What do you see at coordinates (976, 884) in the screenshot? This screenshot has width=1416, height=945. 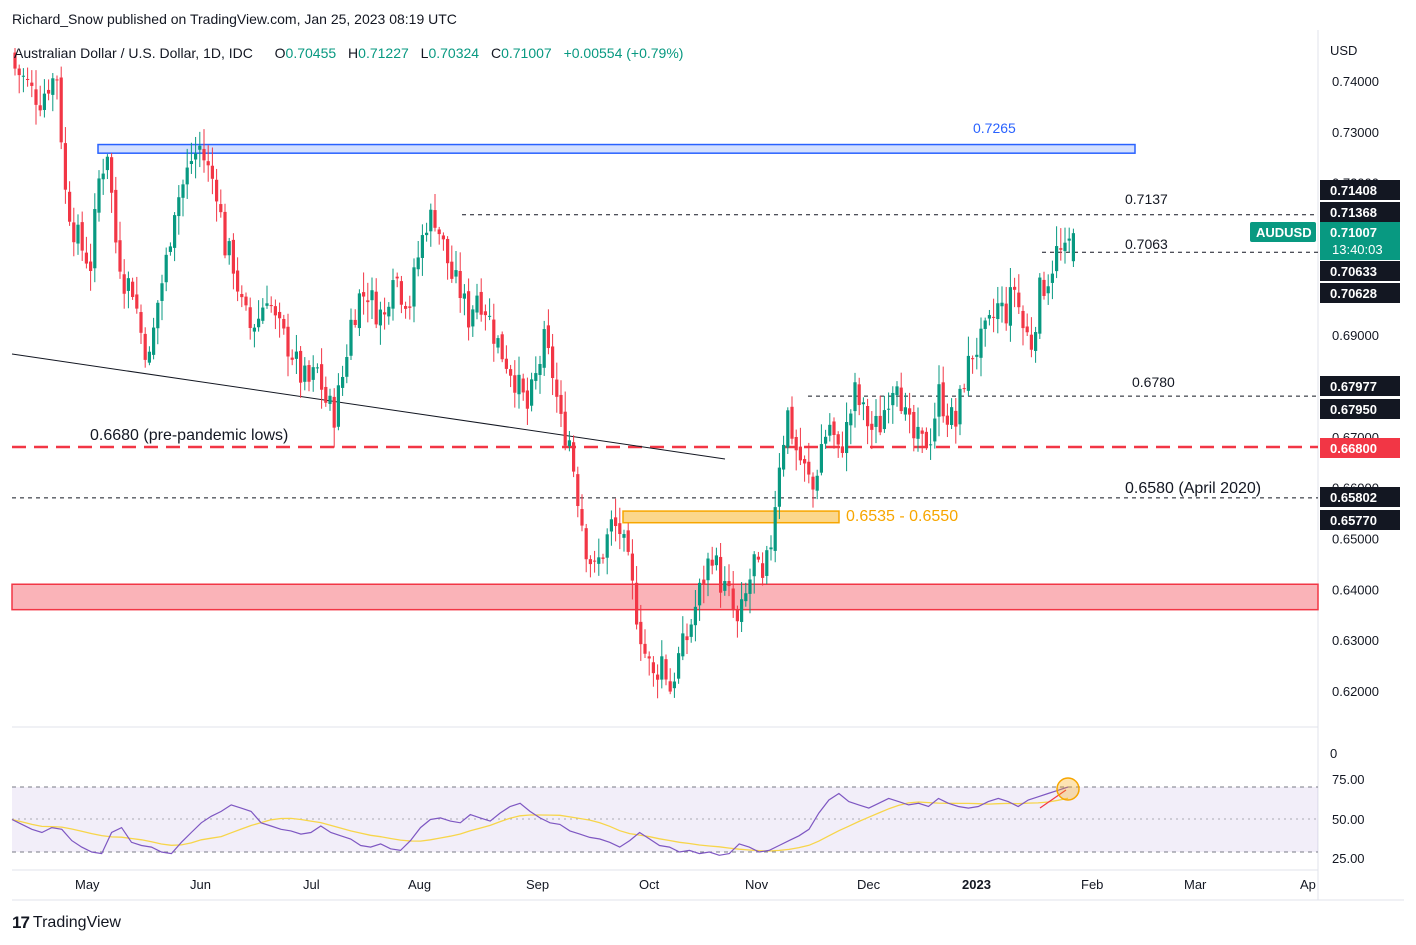 I see `x-tick-label: 2023` at bounding box center [976, 884].